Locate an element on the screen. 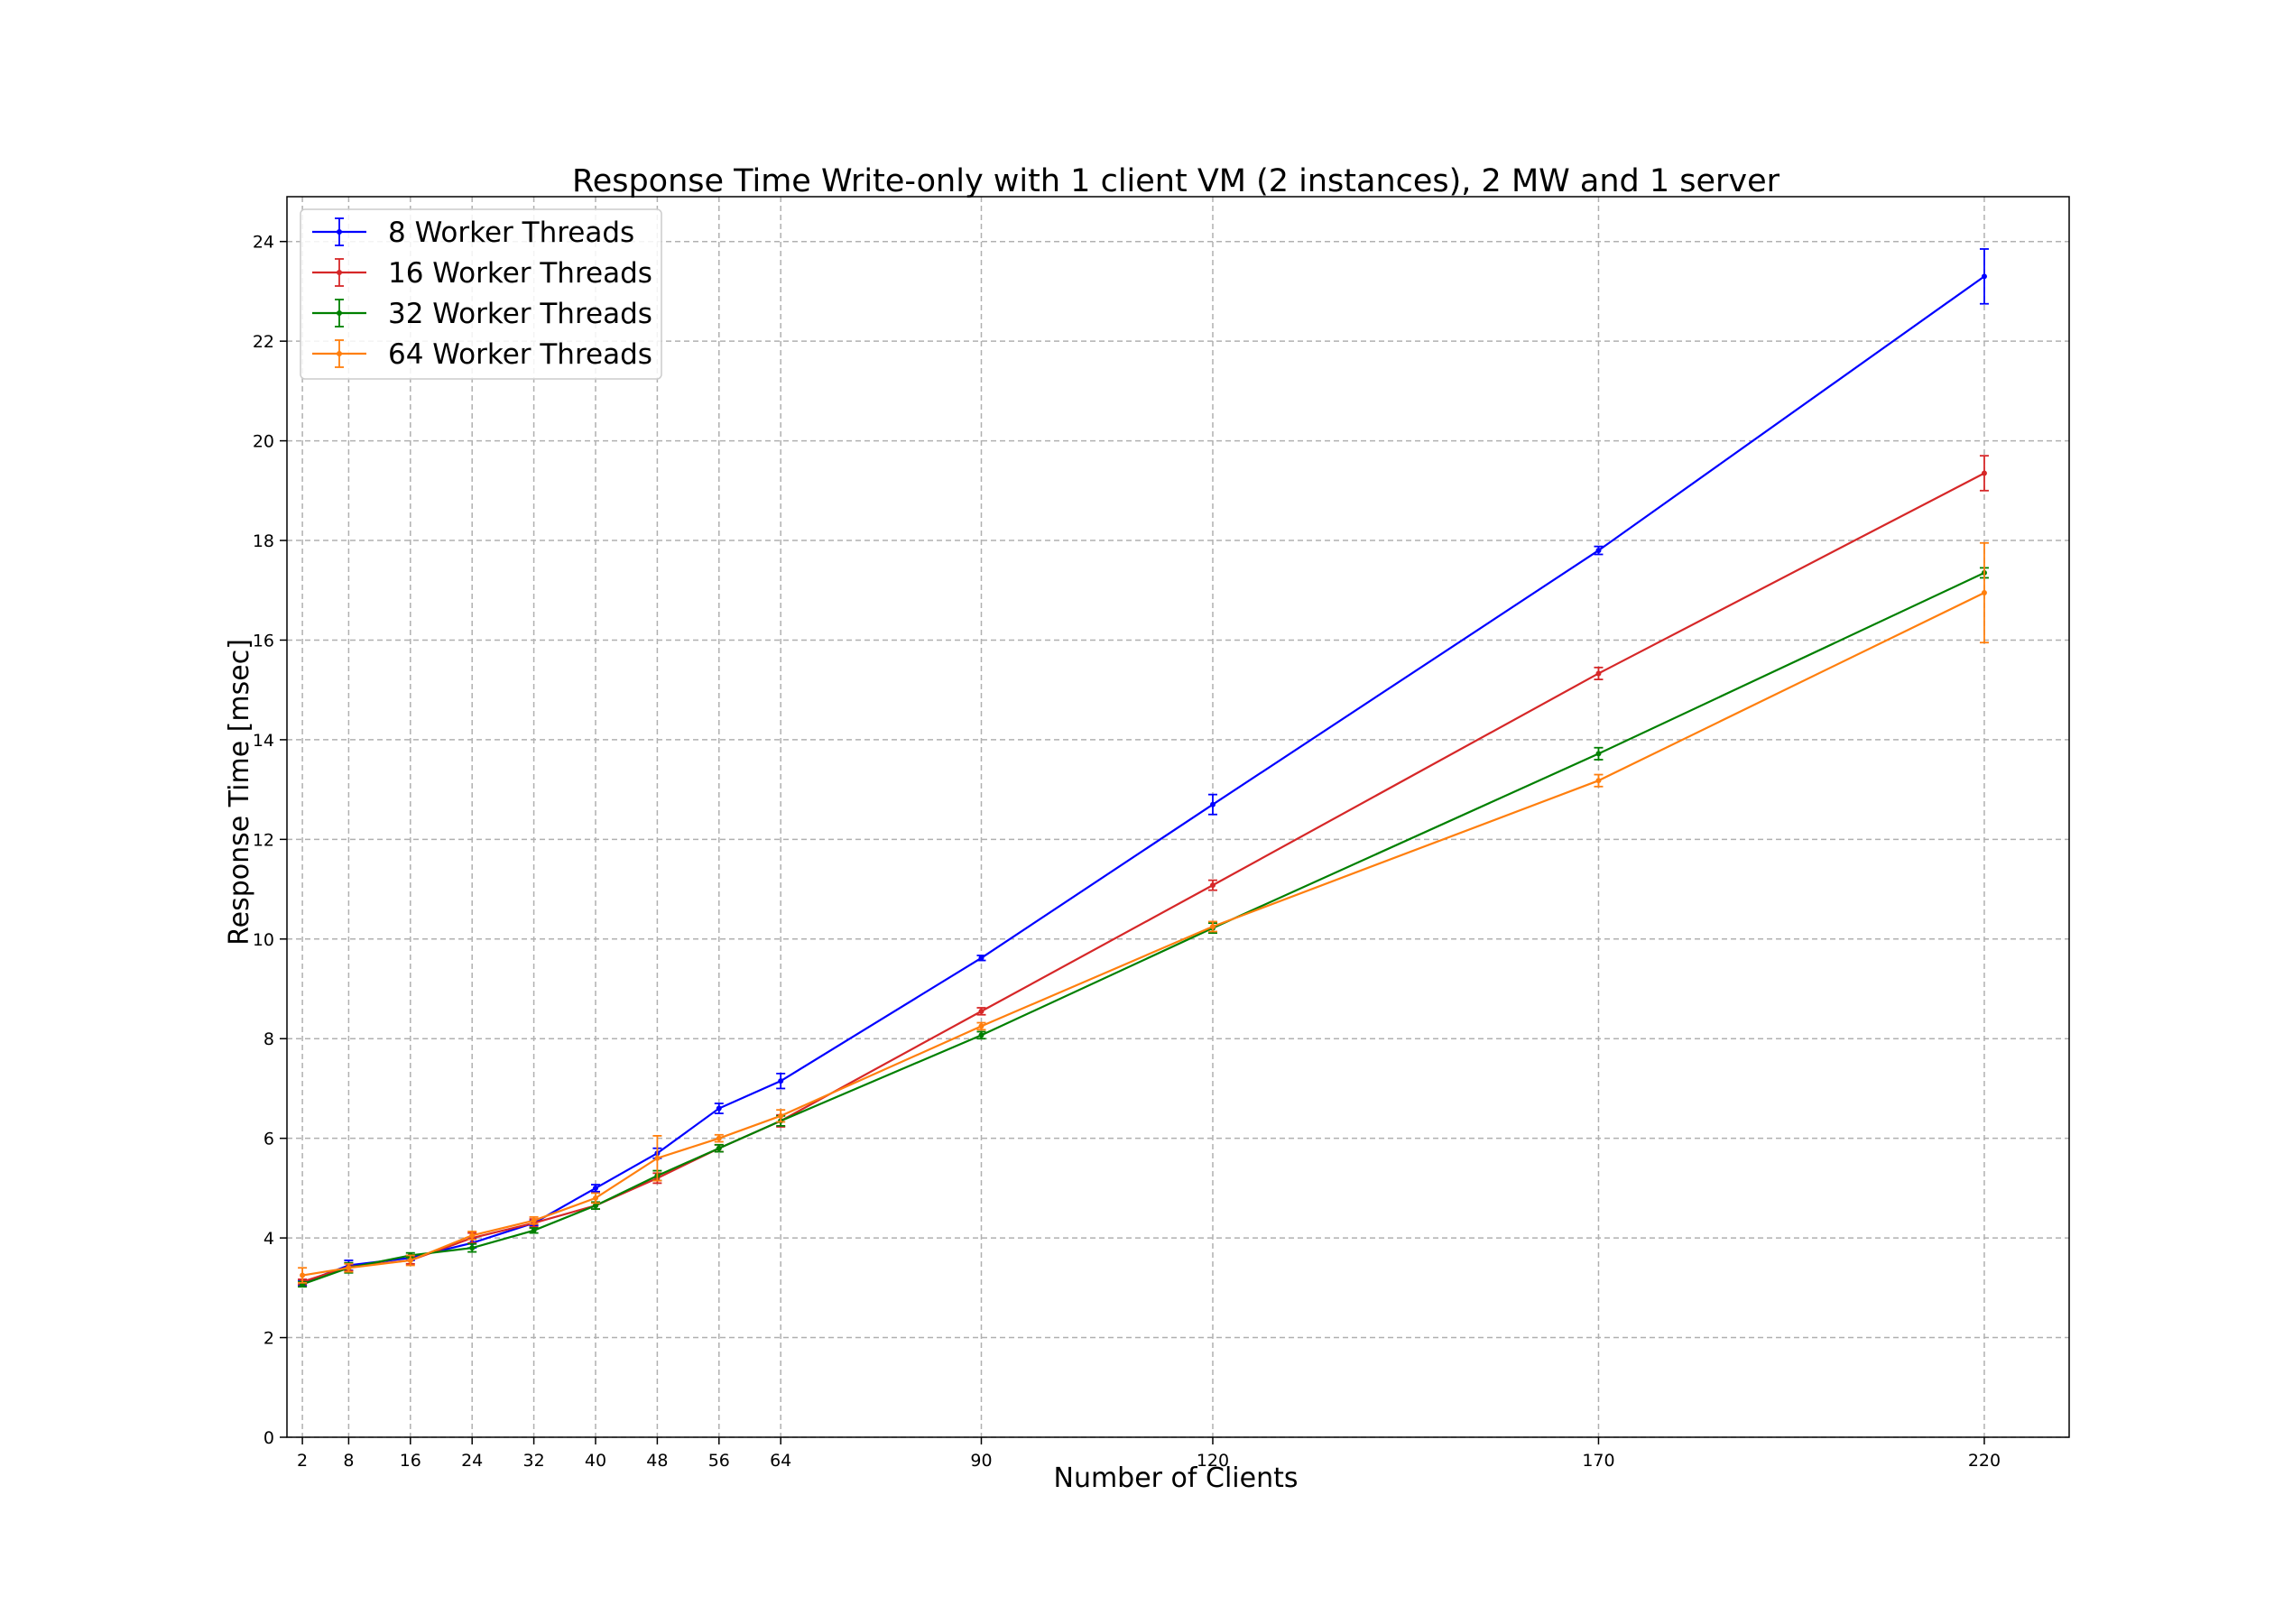 Image resolution: width=2274 pixels, height=1624 pixels. y-tick-label: 22 is located at coordinates (263, 342).